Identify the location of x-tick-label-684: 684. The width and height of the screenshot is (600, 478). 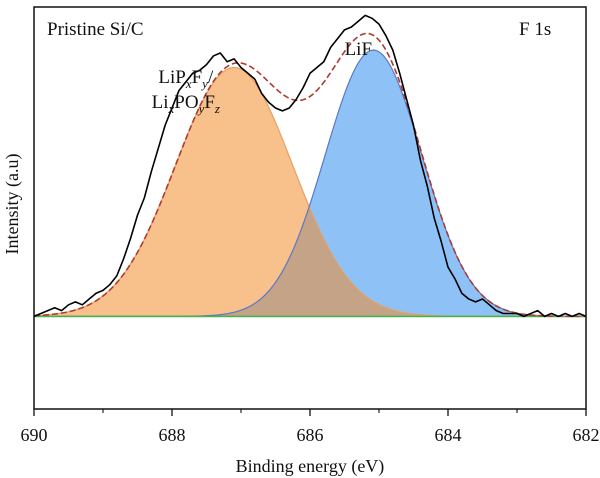
(448, 435).